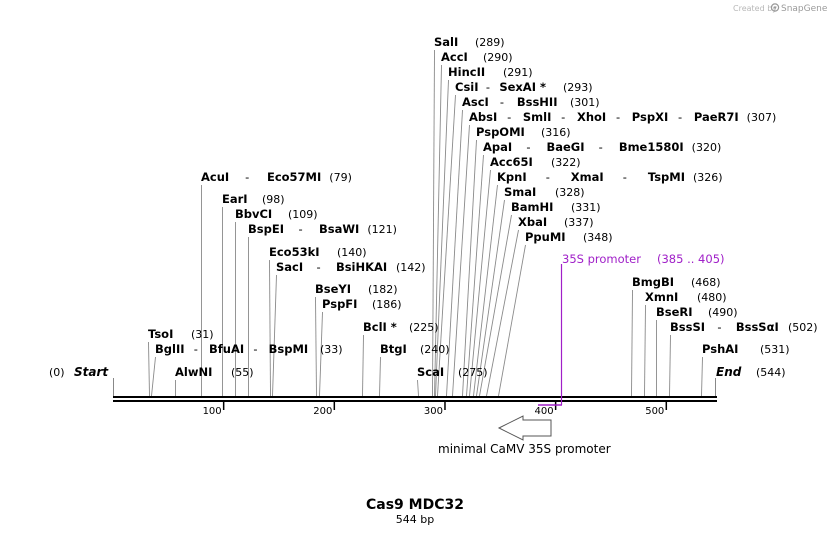  What do you see at coordinates (524, 435) in the screenshot?
I see `annotation-minimal-camv: minimal CaMV 35S promoter` at bounding box center [524, 435].